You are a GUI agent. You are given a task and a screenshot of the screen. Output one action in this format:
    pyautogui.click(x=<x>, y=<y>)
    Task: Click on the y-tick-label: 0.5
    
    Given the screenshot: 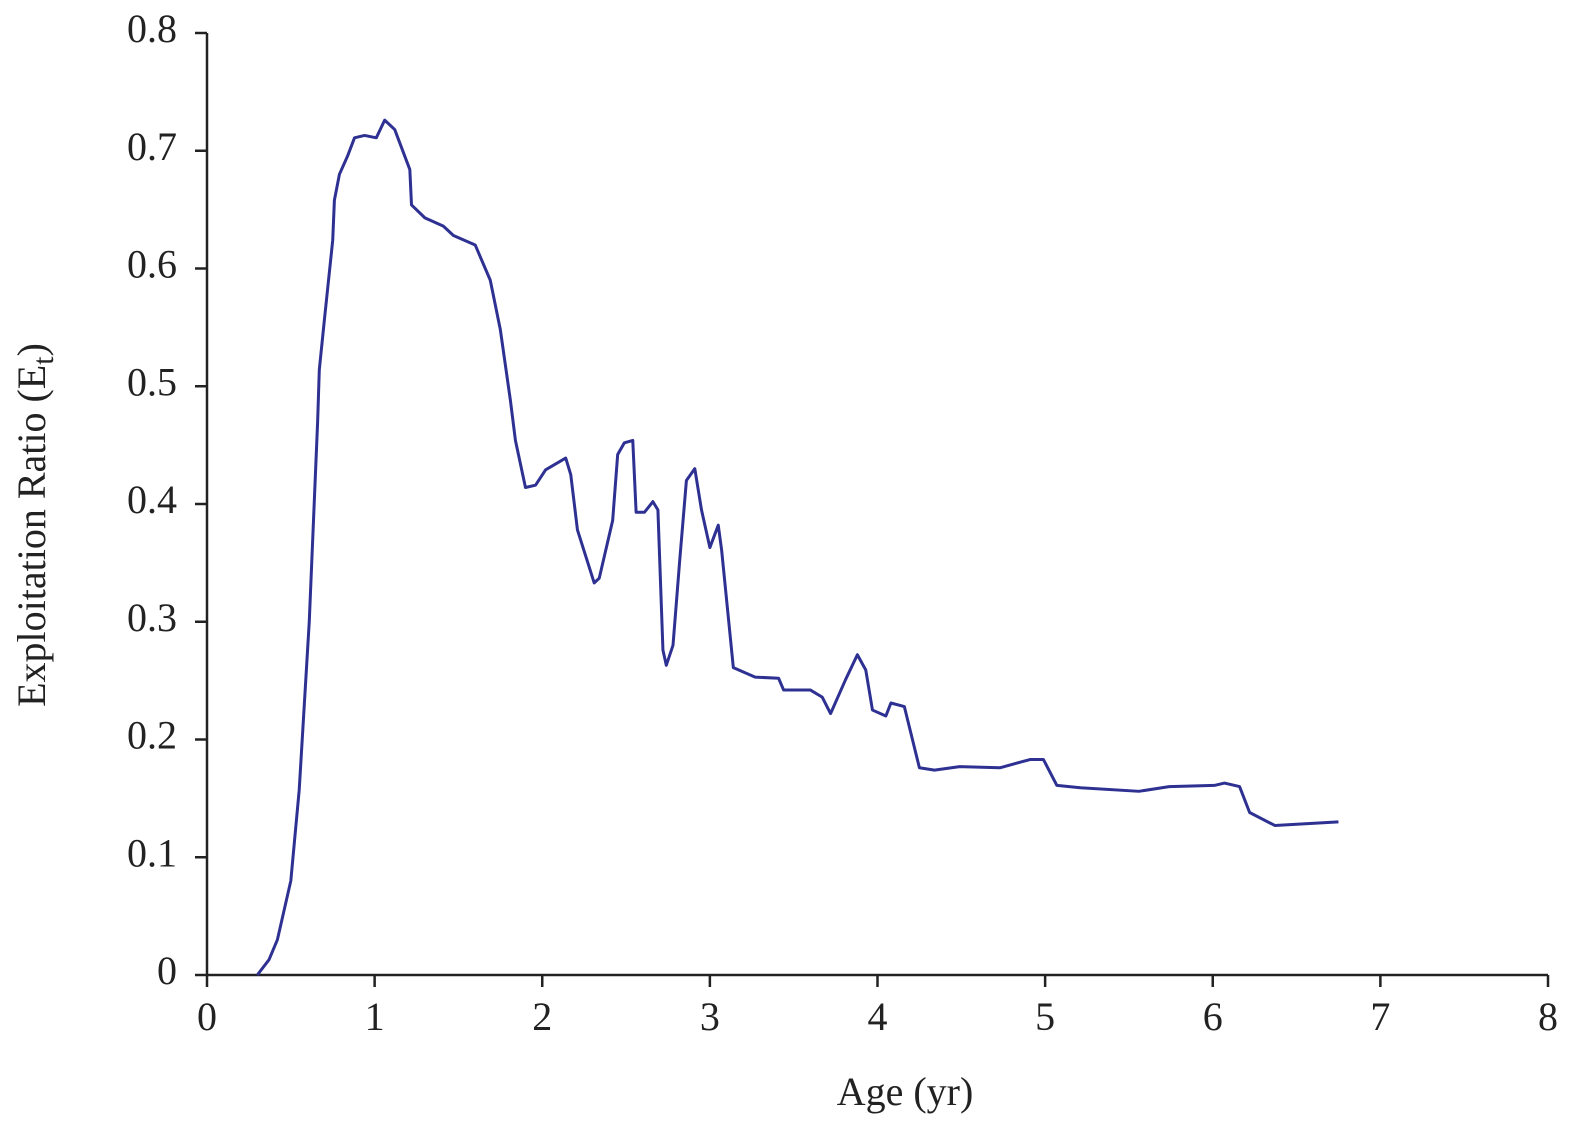 What is the action you would take?
    pyautogui.click(x=152, y=381)
    